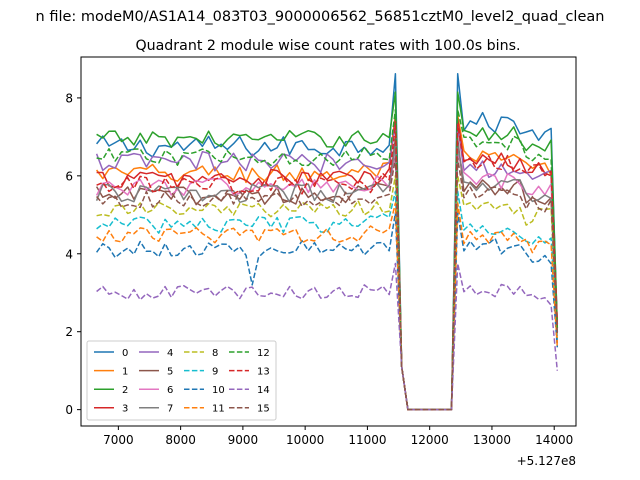 This screenshot has width=640, height=480. What do you see at coordinates (170, 409) in the screenshot?
I see `legend-label-7: 7` at bounding box center [170, 409].